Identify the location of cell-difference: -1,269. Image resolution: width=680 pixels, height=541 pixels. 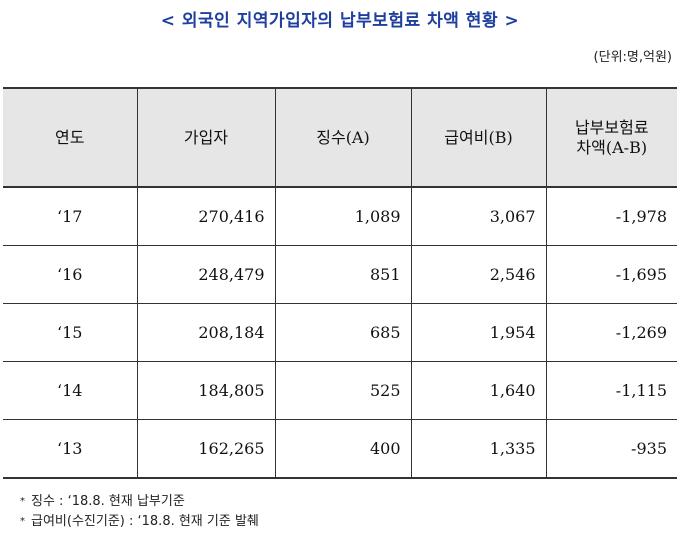
(611, 332).